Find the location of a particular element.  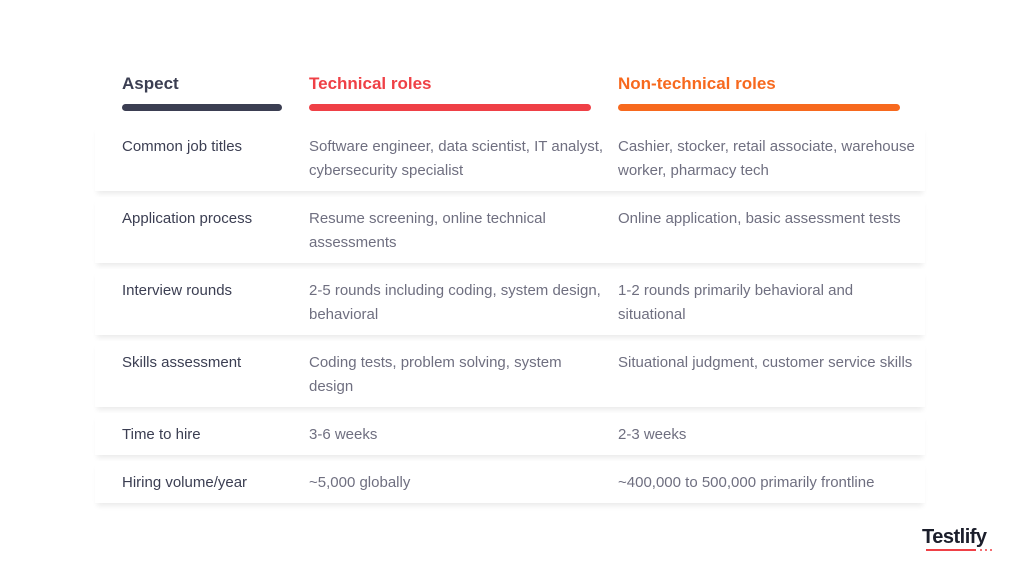

logo-dots is located at coordinates (986, 550).